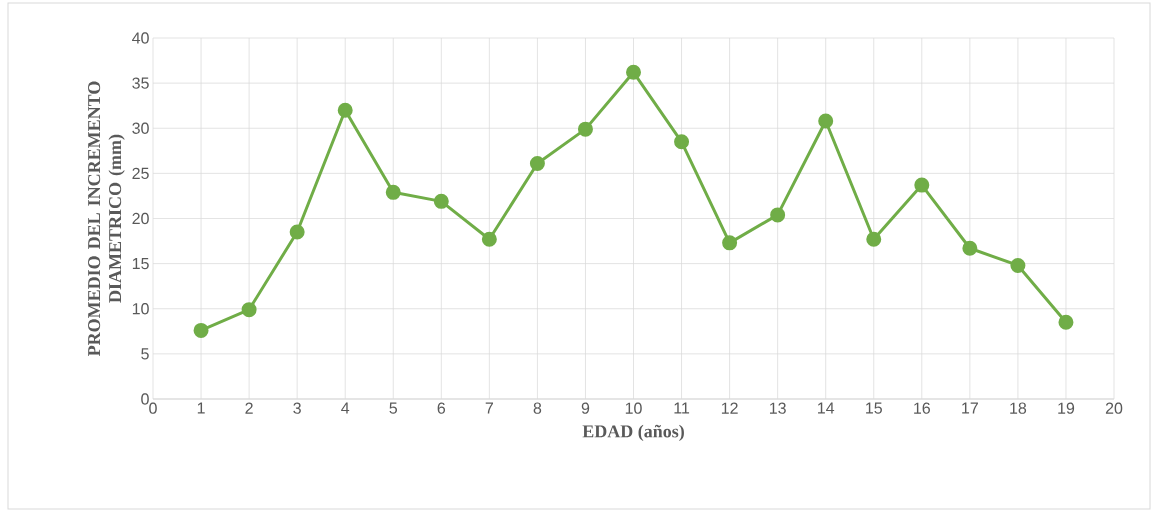 The image size is (1153, 512). What do you see at coordinates (201, 408) in the screenshot?
I see `x-tick-label: 1` at bounding box center [201, 408].